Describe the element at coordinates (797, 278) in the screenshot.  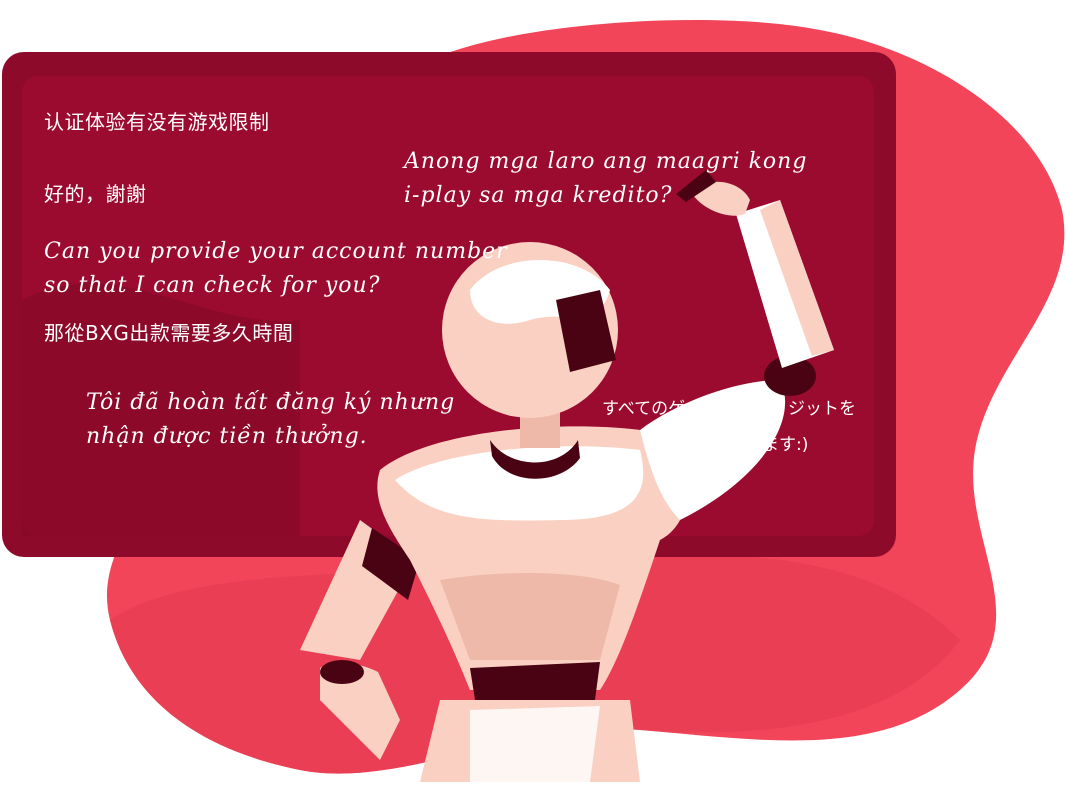
I see `robot-right-forearm-shade` at that location.